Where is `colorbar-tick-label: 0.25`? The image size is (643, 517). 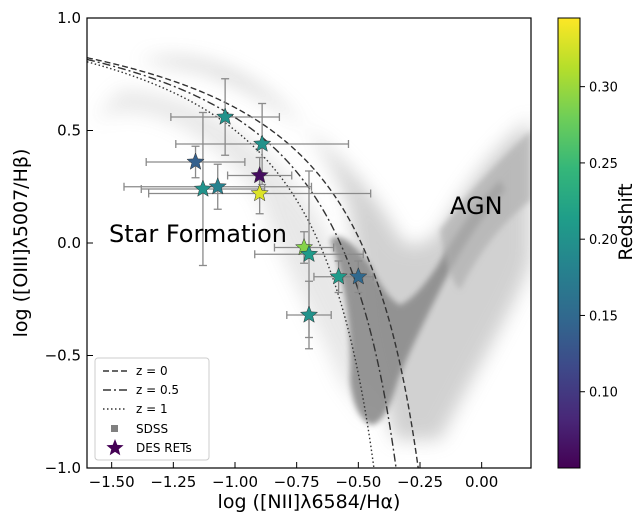 colorbar-tick-label: 0.25 is located at coordinates (603, 164).